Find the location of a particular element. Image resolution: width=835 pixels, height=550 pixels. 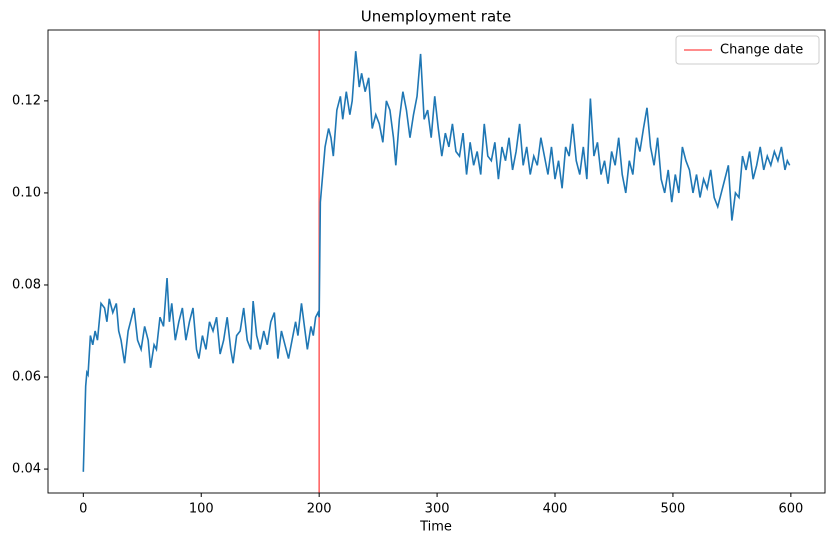

legend-box is located at coordinates (747, 50).